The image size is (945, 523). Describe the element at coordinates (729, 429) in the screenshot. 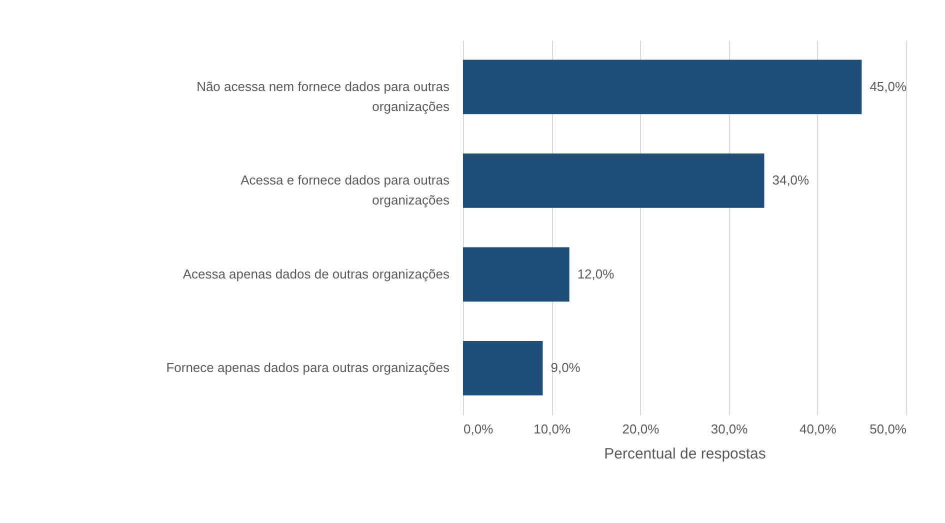

I see `x-tick-label: 30,0%` at that location.